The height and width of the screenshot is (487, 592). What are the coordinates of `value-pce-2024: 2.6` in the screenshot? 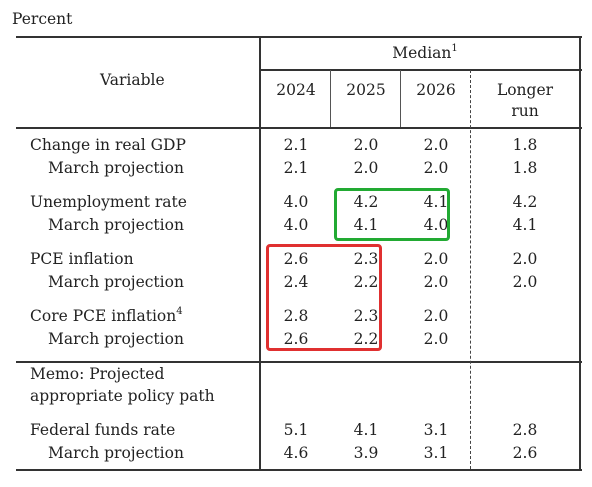 It's located at (296, 259).